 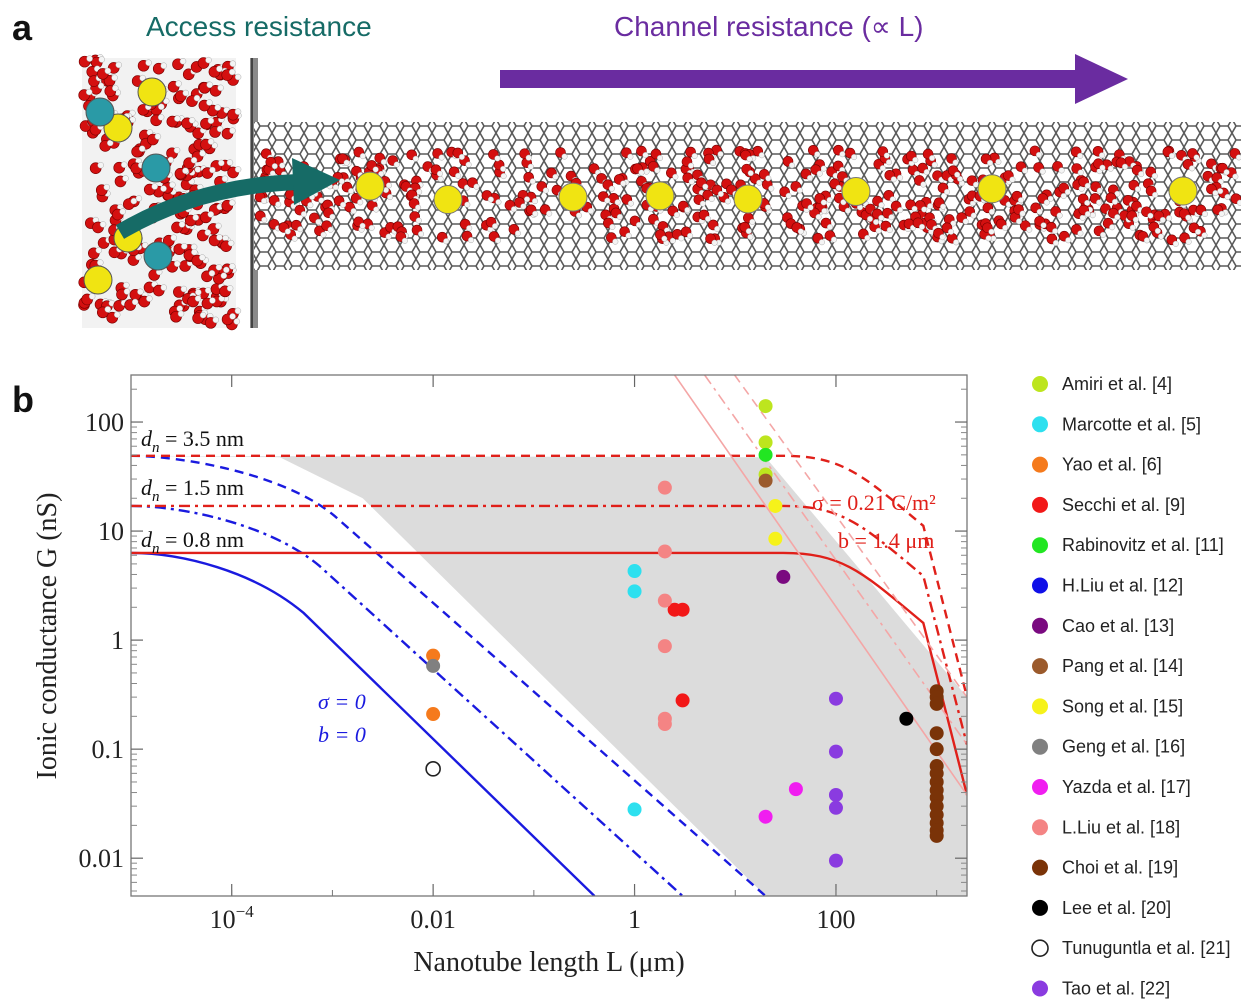 What do you see at coordinates (1123, 505) in the screenshot?
I see `legend-label: Secchi et al. [9]` at bounding box center [1123, 505].